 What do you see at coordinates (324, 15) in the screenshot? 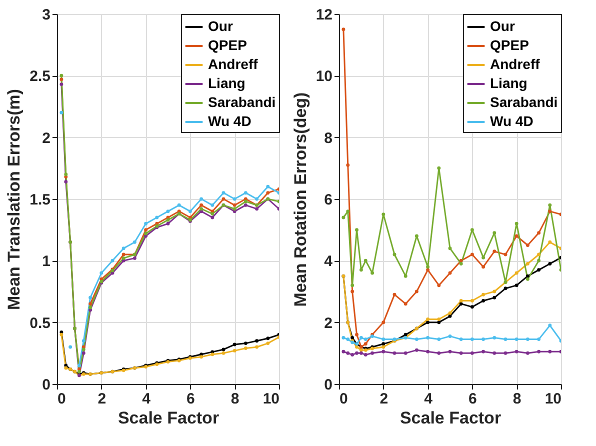
I see `y-tick-label: 12` at bounding box center [324, 15].